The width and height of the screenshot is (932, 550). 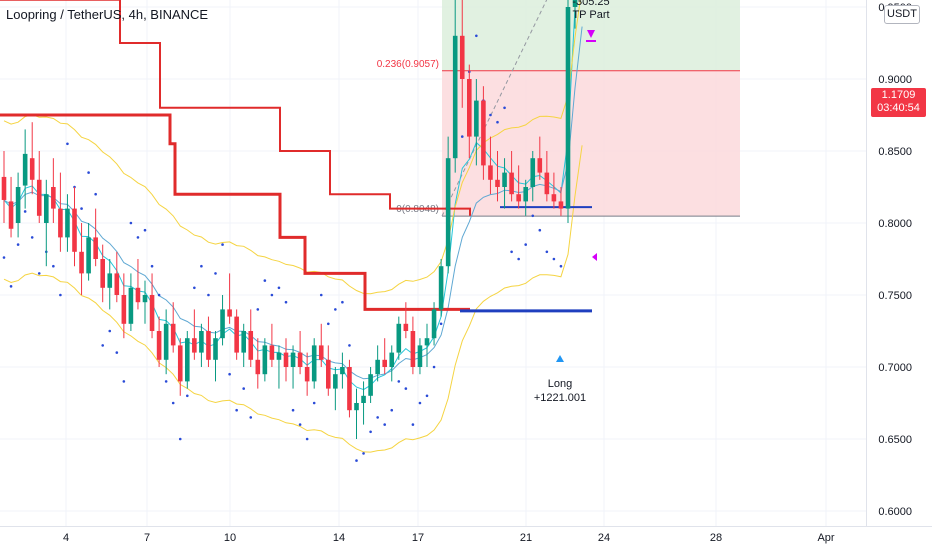 I want to click on price-badge: 1.1709 03:40:54, so click(x=898, y=102).